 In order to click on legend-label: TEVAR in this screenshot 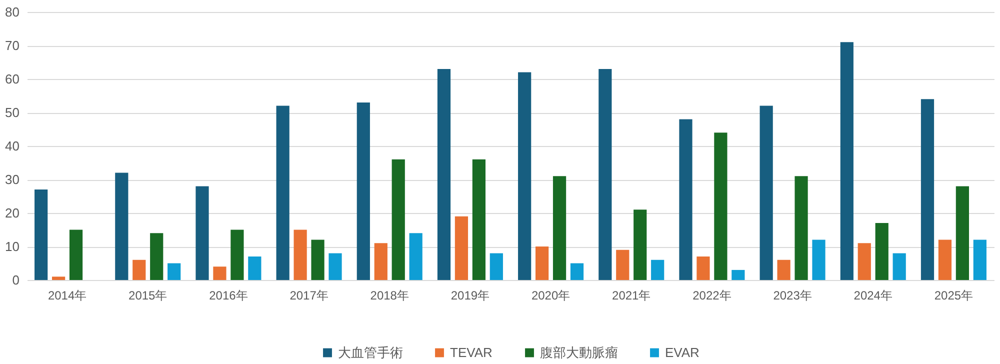, I will do `click(471, 352)`.